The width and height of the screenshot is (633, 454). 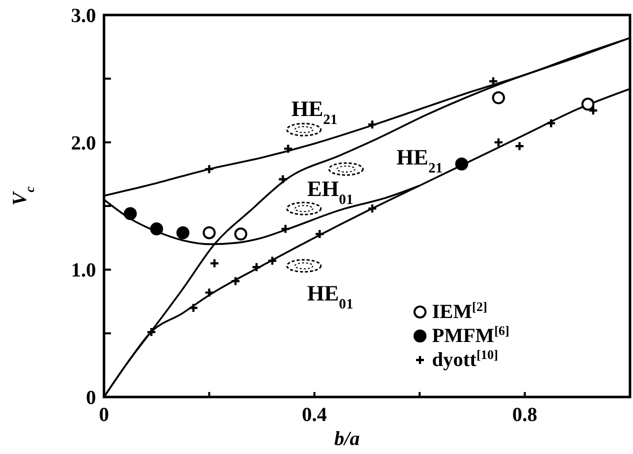 I want to click on y-tick-label: 0, so click(x=91, y=398).